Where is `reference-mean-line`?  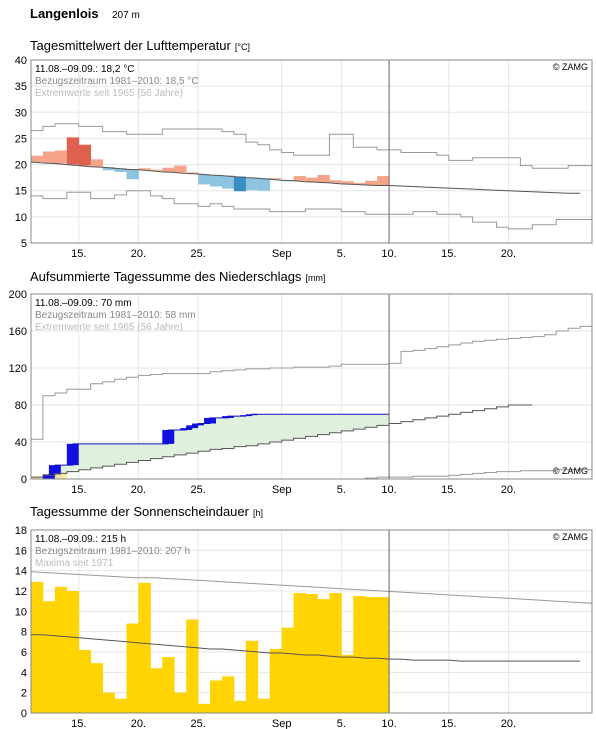
reference-mean-line is located at coordinates (306, 648).